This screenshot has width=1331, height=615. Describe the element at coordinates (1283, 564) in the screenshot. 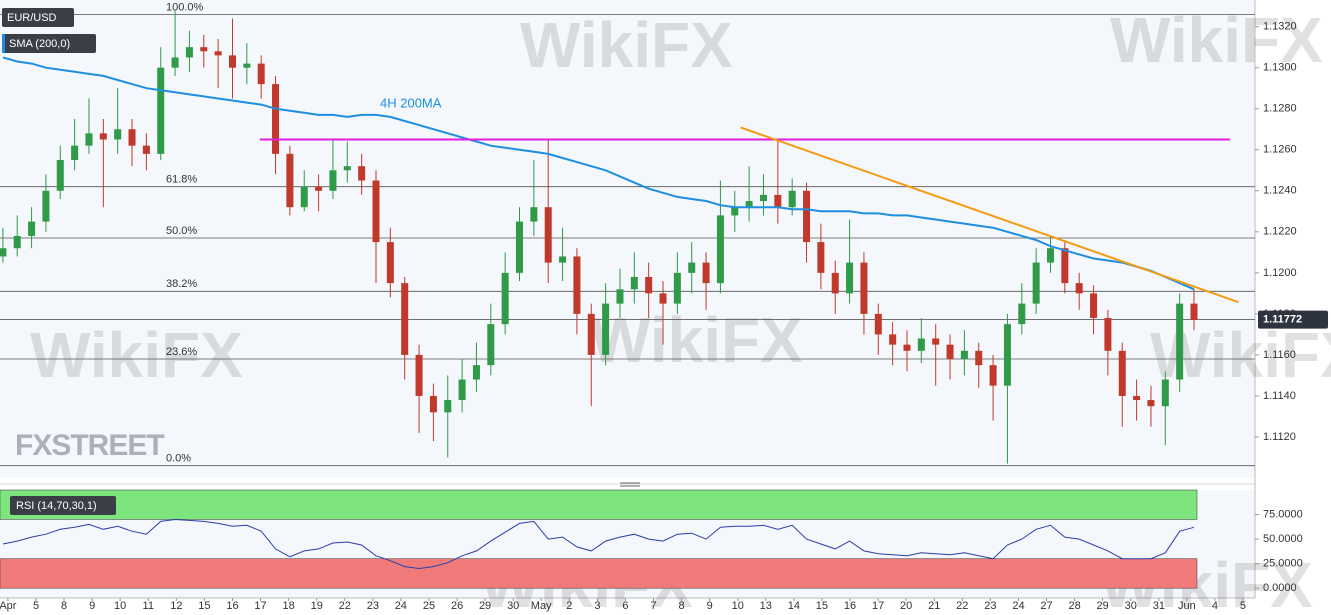

I see `y-tick-label: 25.0000` at that location.